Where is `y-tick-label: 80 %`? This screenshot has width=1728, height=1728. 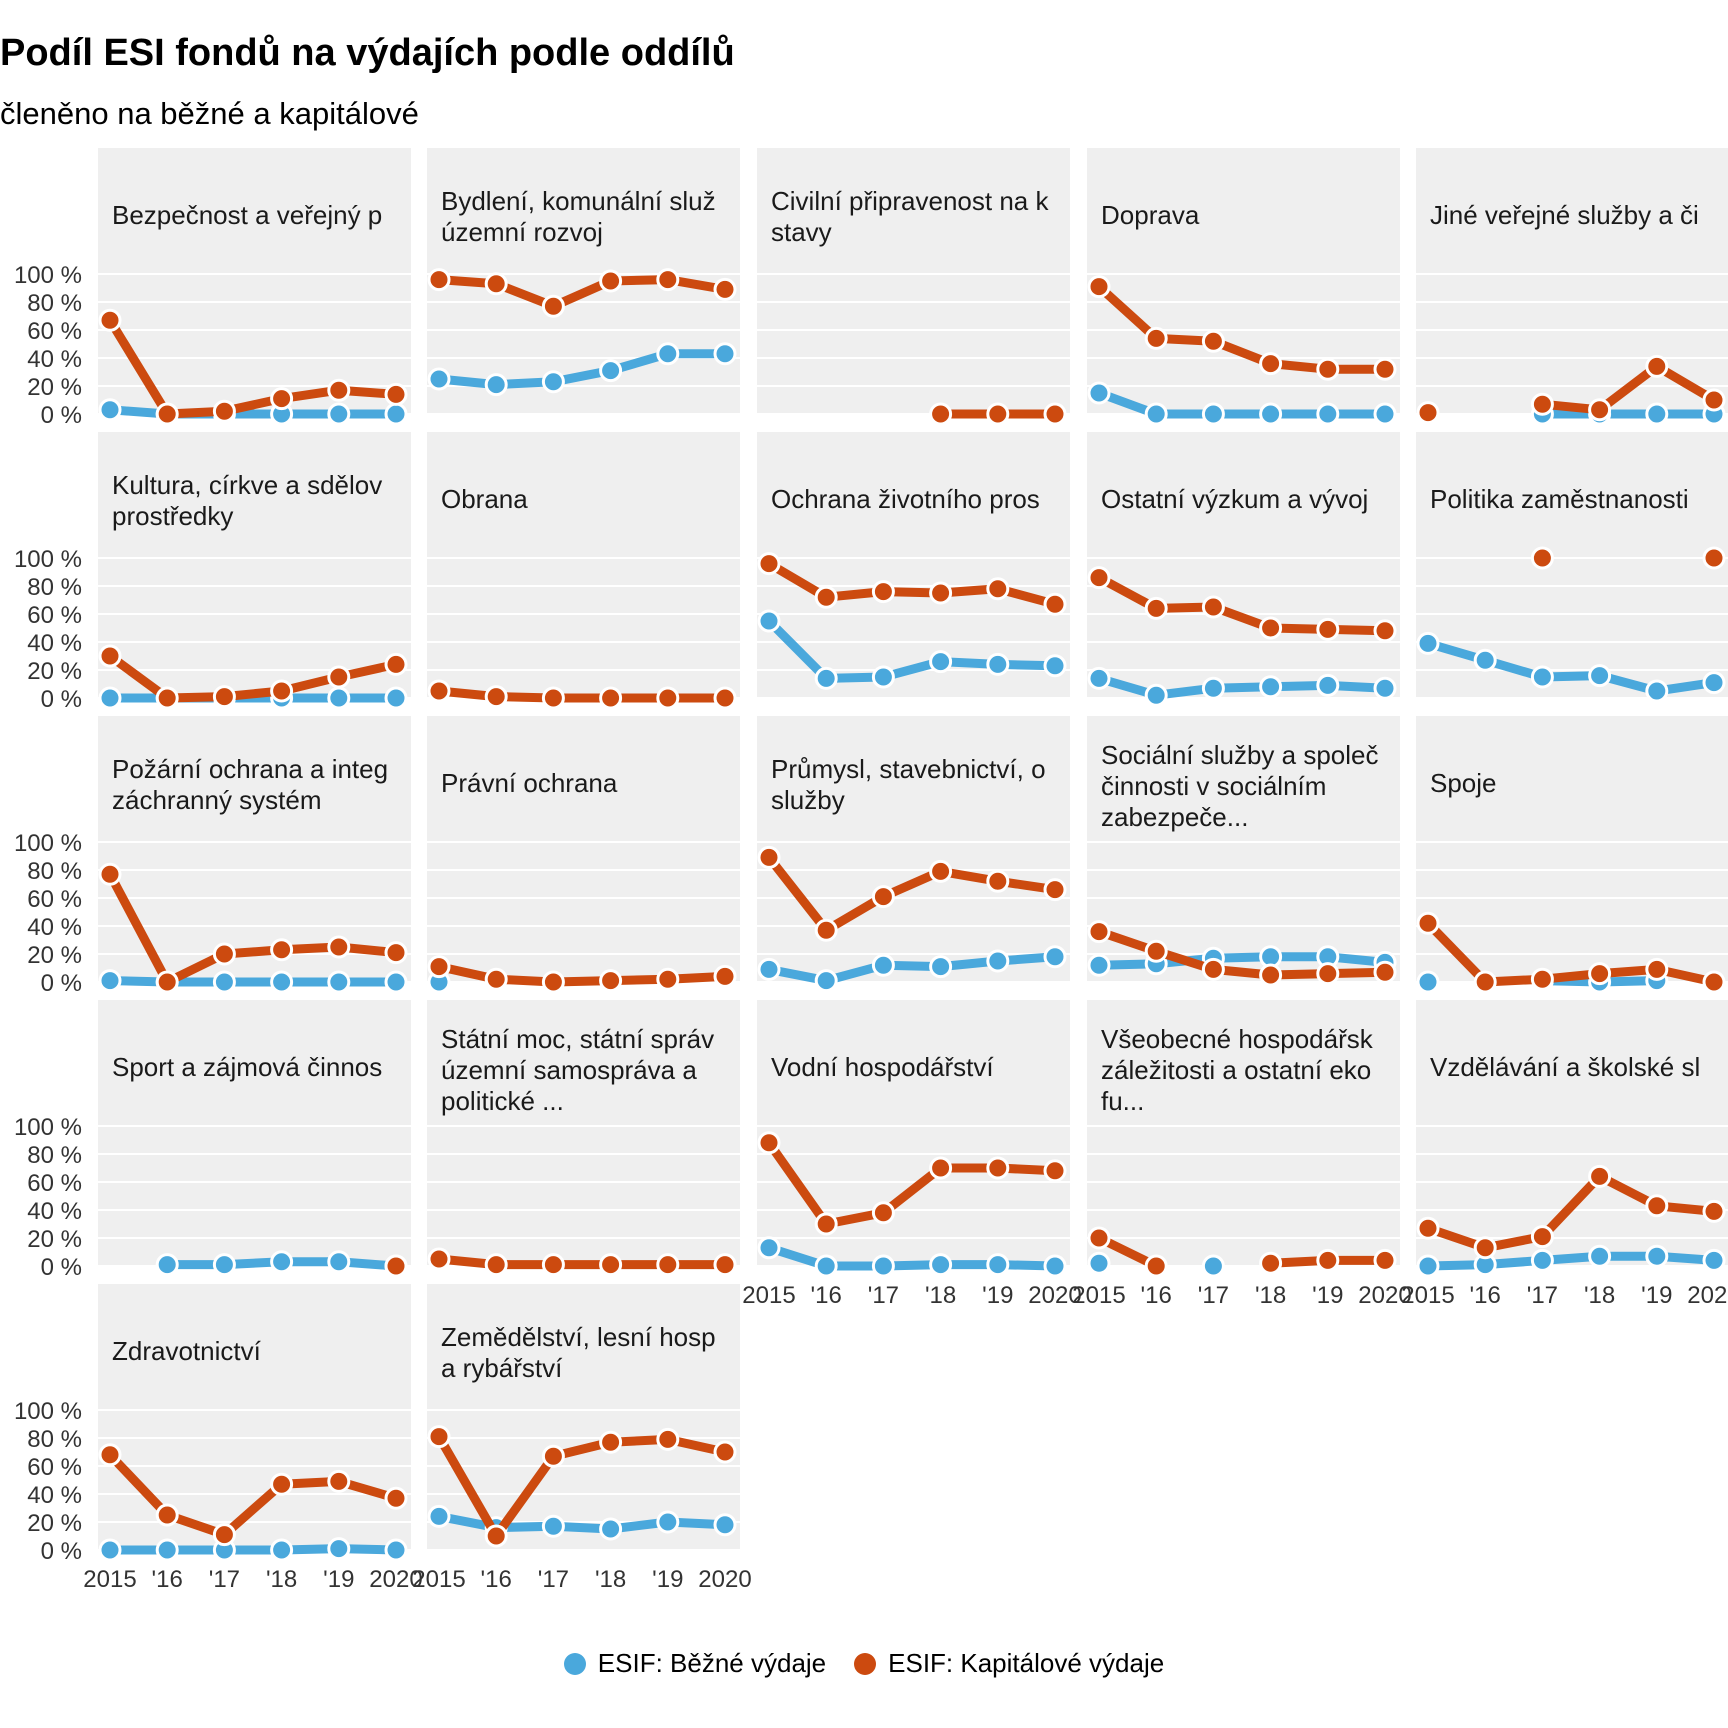
y-tick-label: 80 % is located at coordinates (54, 871).